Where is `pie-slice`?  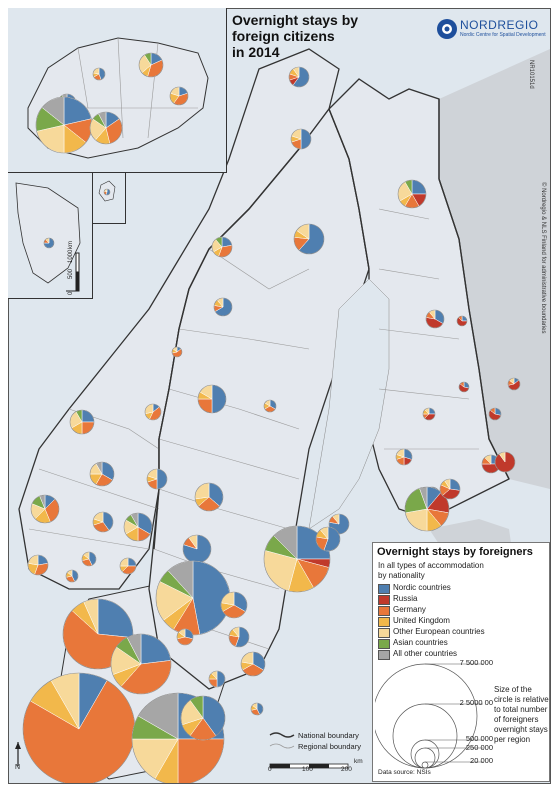
pie-slice is located at coordinates (201, 760).